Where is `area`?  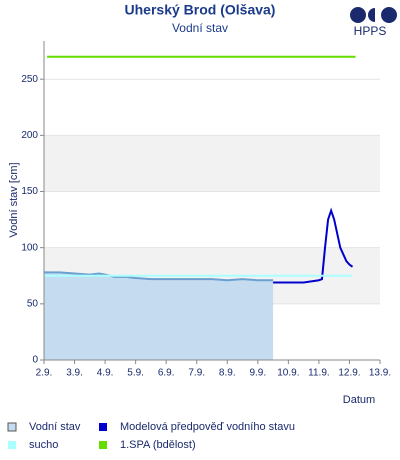
area is located at coordinates (159, 316).